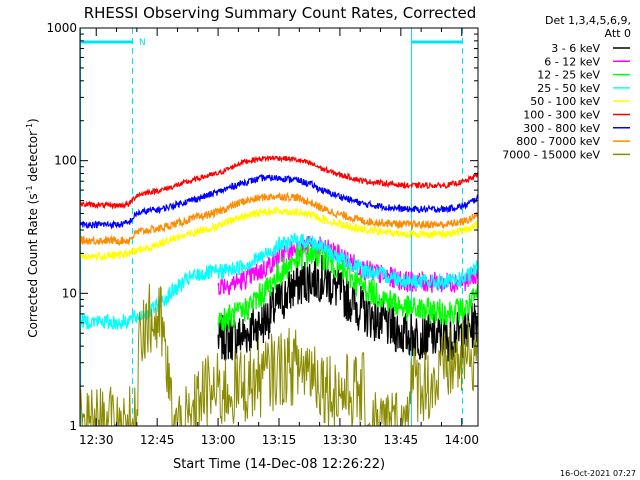  Describe the element at coordinates (73, 426) in the screenshot. I see `y-tick-label: 1` at that location.